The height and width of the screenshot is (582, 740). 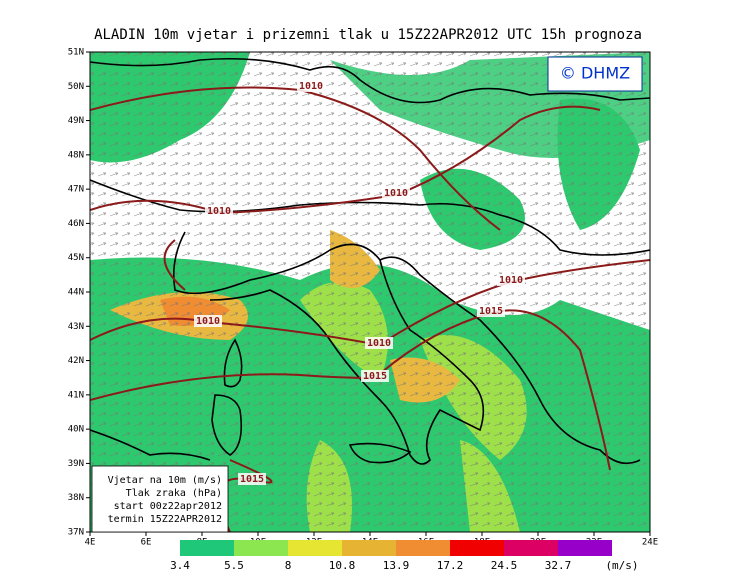 What do you see at coordinates (76, 293) in the screenshot?
I see `lat-label: 44N` at bounding box center [76, 293].